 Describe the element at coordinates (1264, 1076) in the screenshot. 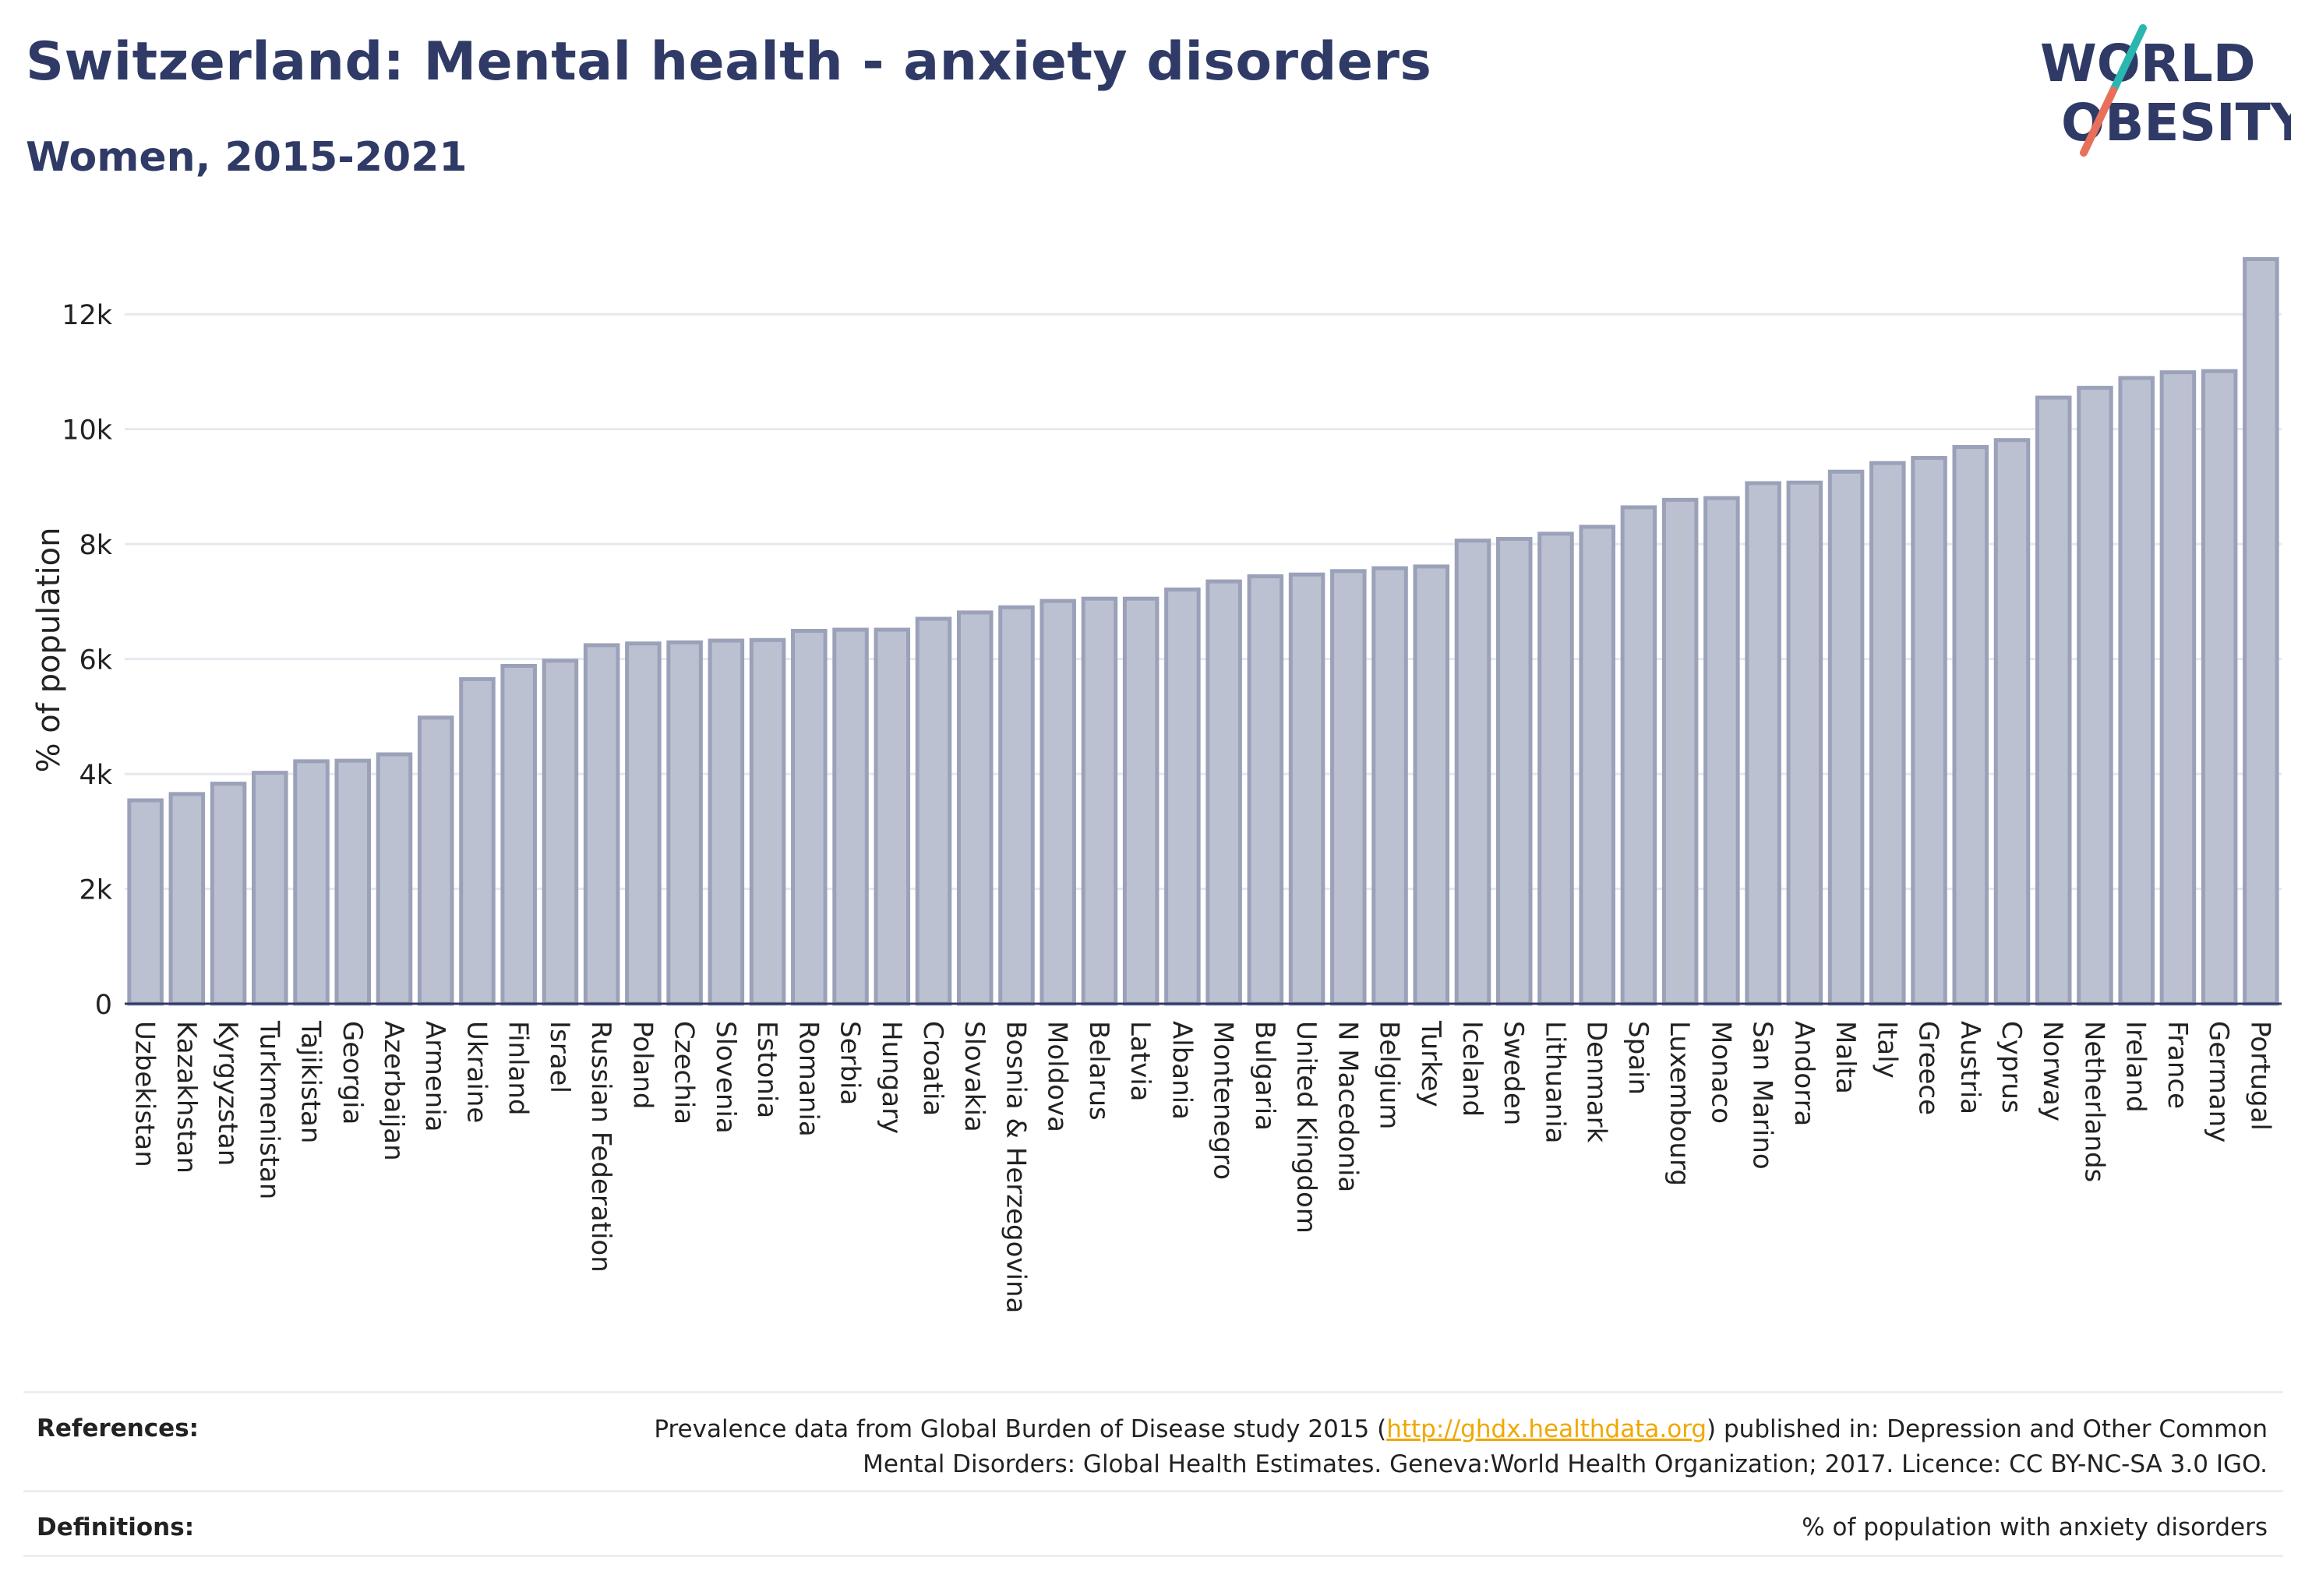

I see `x-tick-label: Bulgaria` at that location.